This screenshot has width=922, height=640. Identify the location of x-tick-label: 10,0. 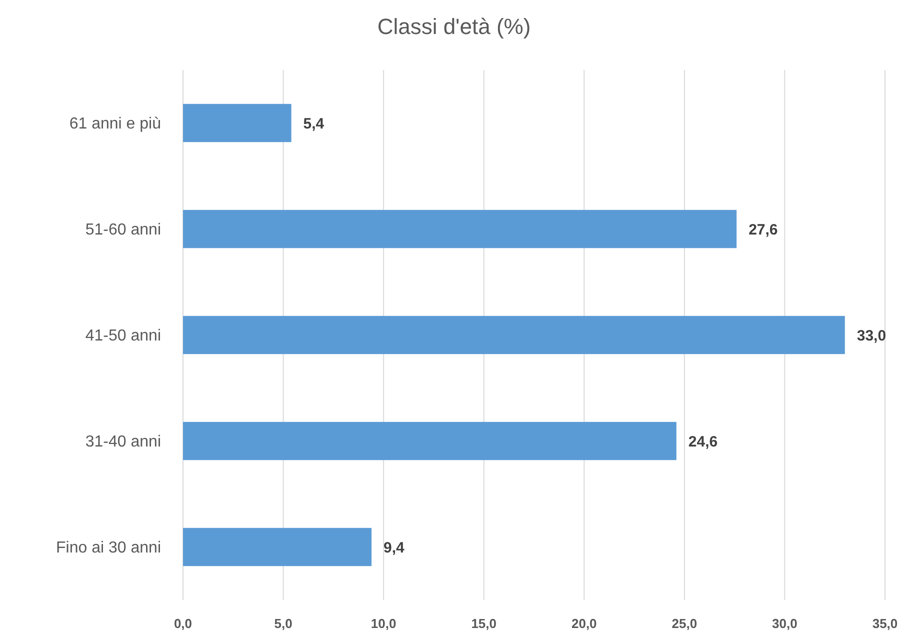
(383, 623).